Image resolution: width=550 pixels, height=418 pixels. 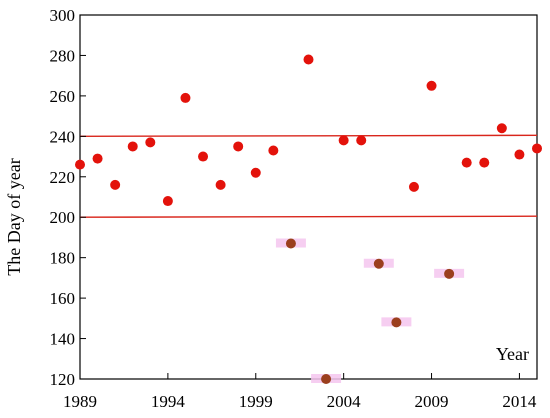 What do you see at coordinates (63, 217) in the screenshot?
I see `y-tick-label: 200` at bounding box center [63, 217].